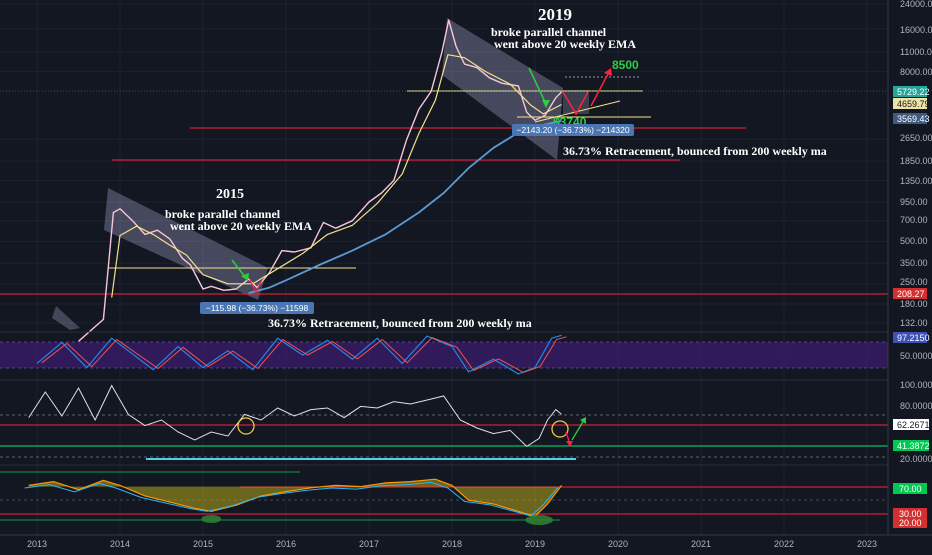  I want to click on ema-tag, so click(910, 103).